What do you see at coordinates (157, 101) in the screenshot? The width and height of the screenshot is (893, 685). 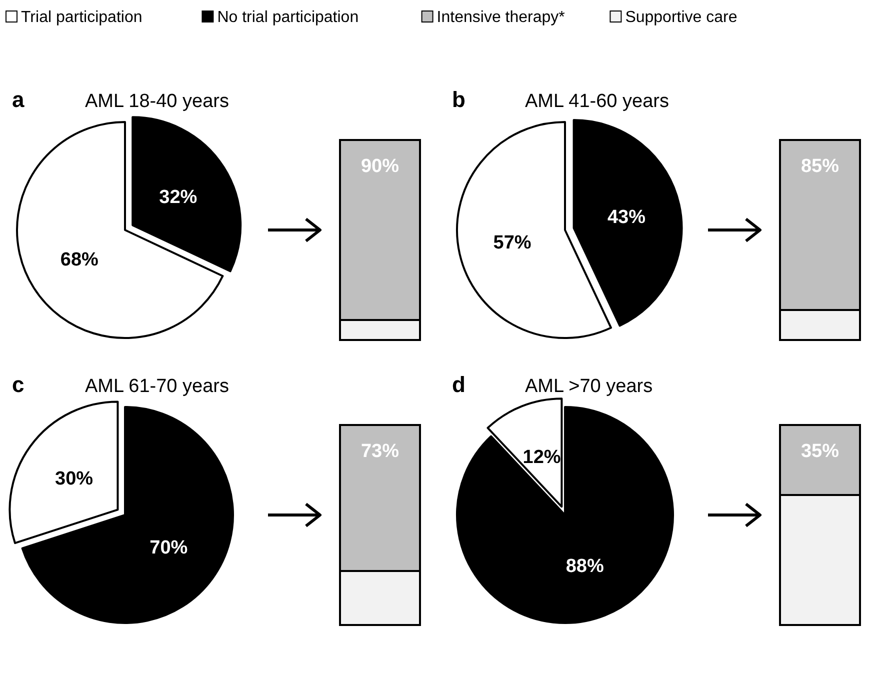 I see `text: AML 18-40 years` at bounding box center [157, 101].